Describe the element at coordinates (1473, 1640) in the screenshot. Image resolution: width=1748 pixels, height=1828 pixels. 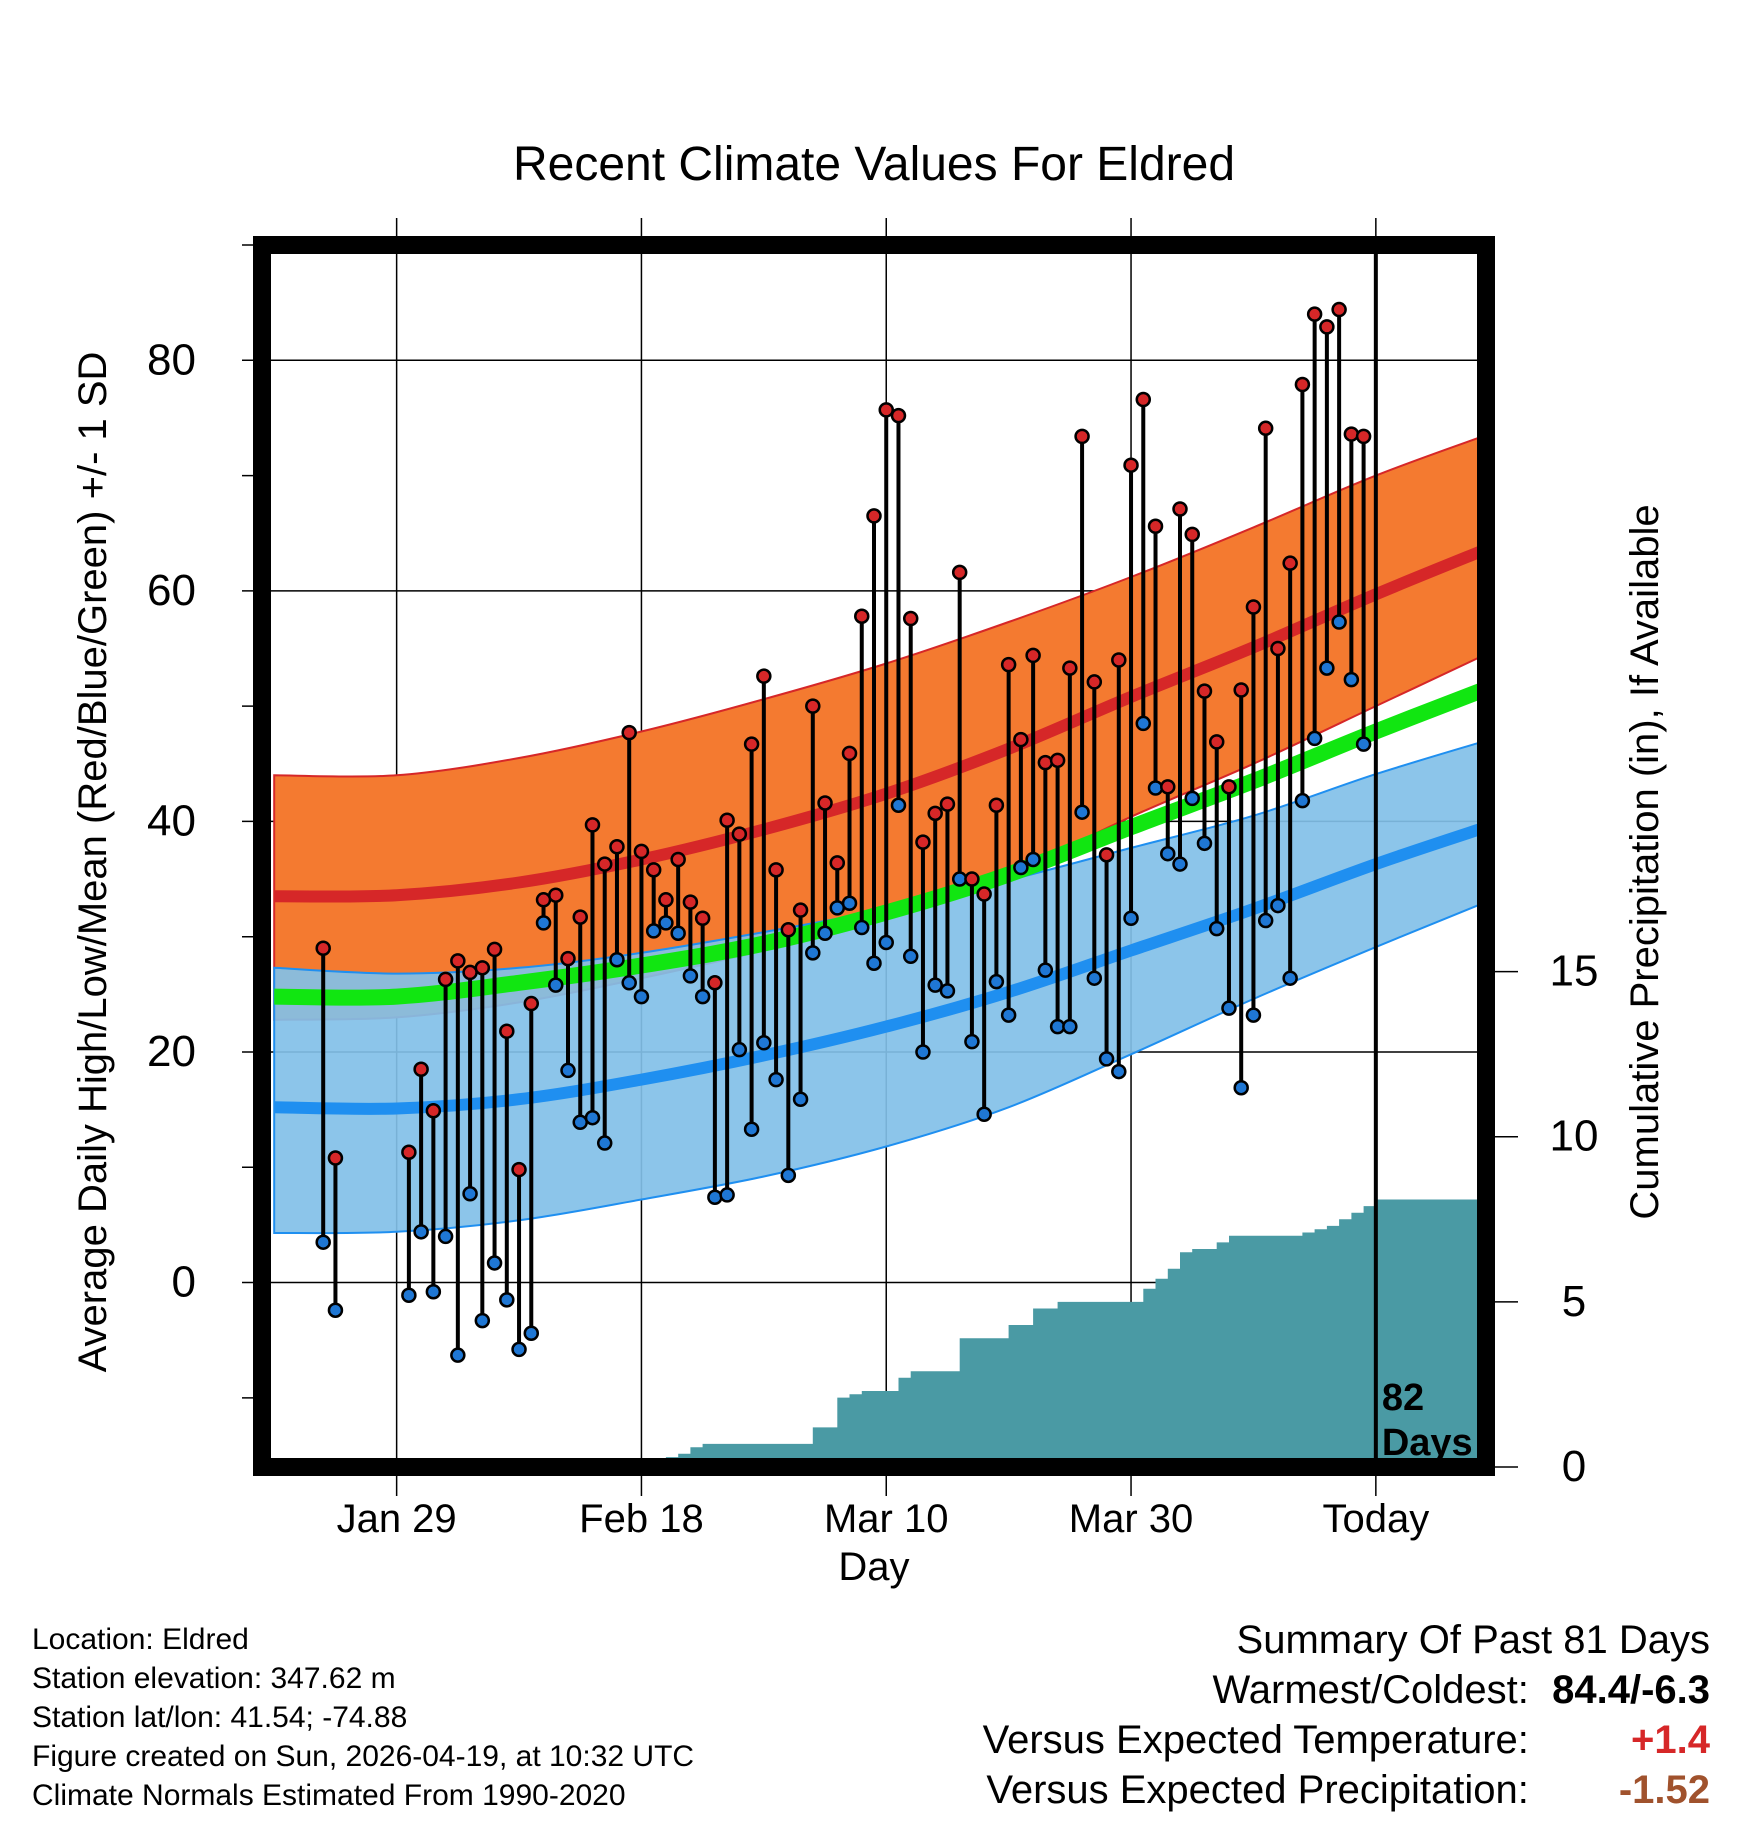
I see `summary-heading: Summary Of Past 81 Days` at that location.